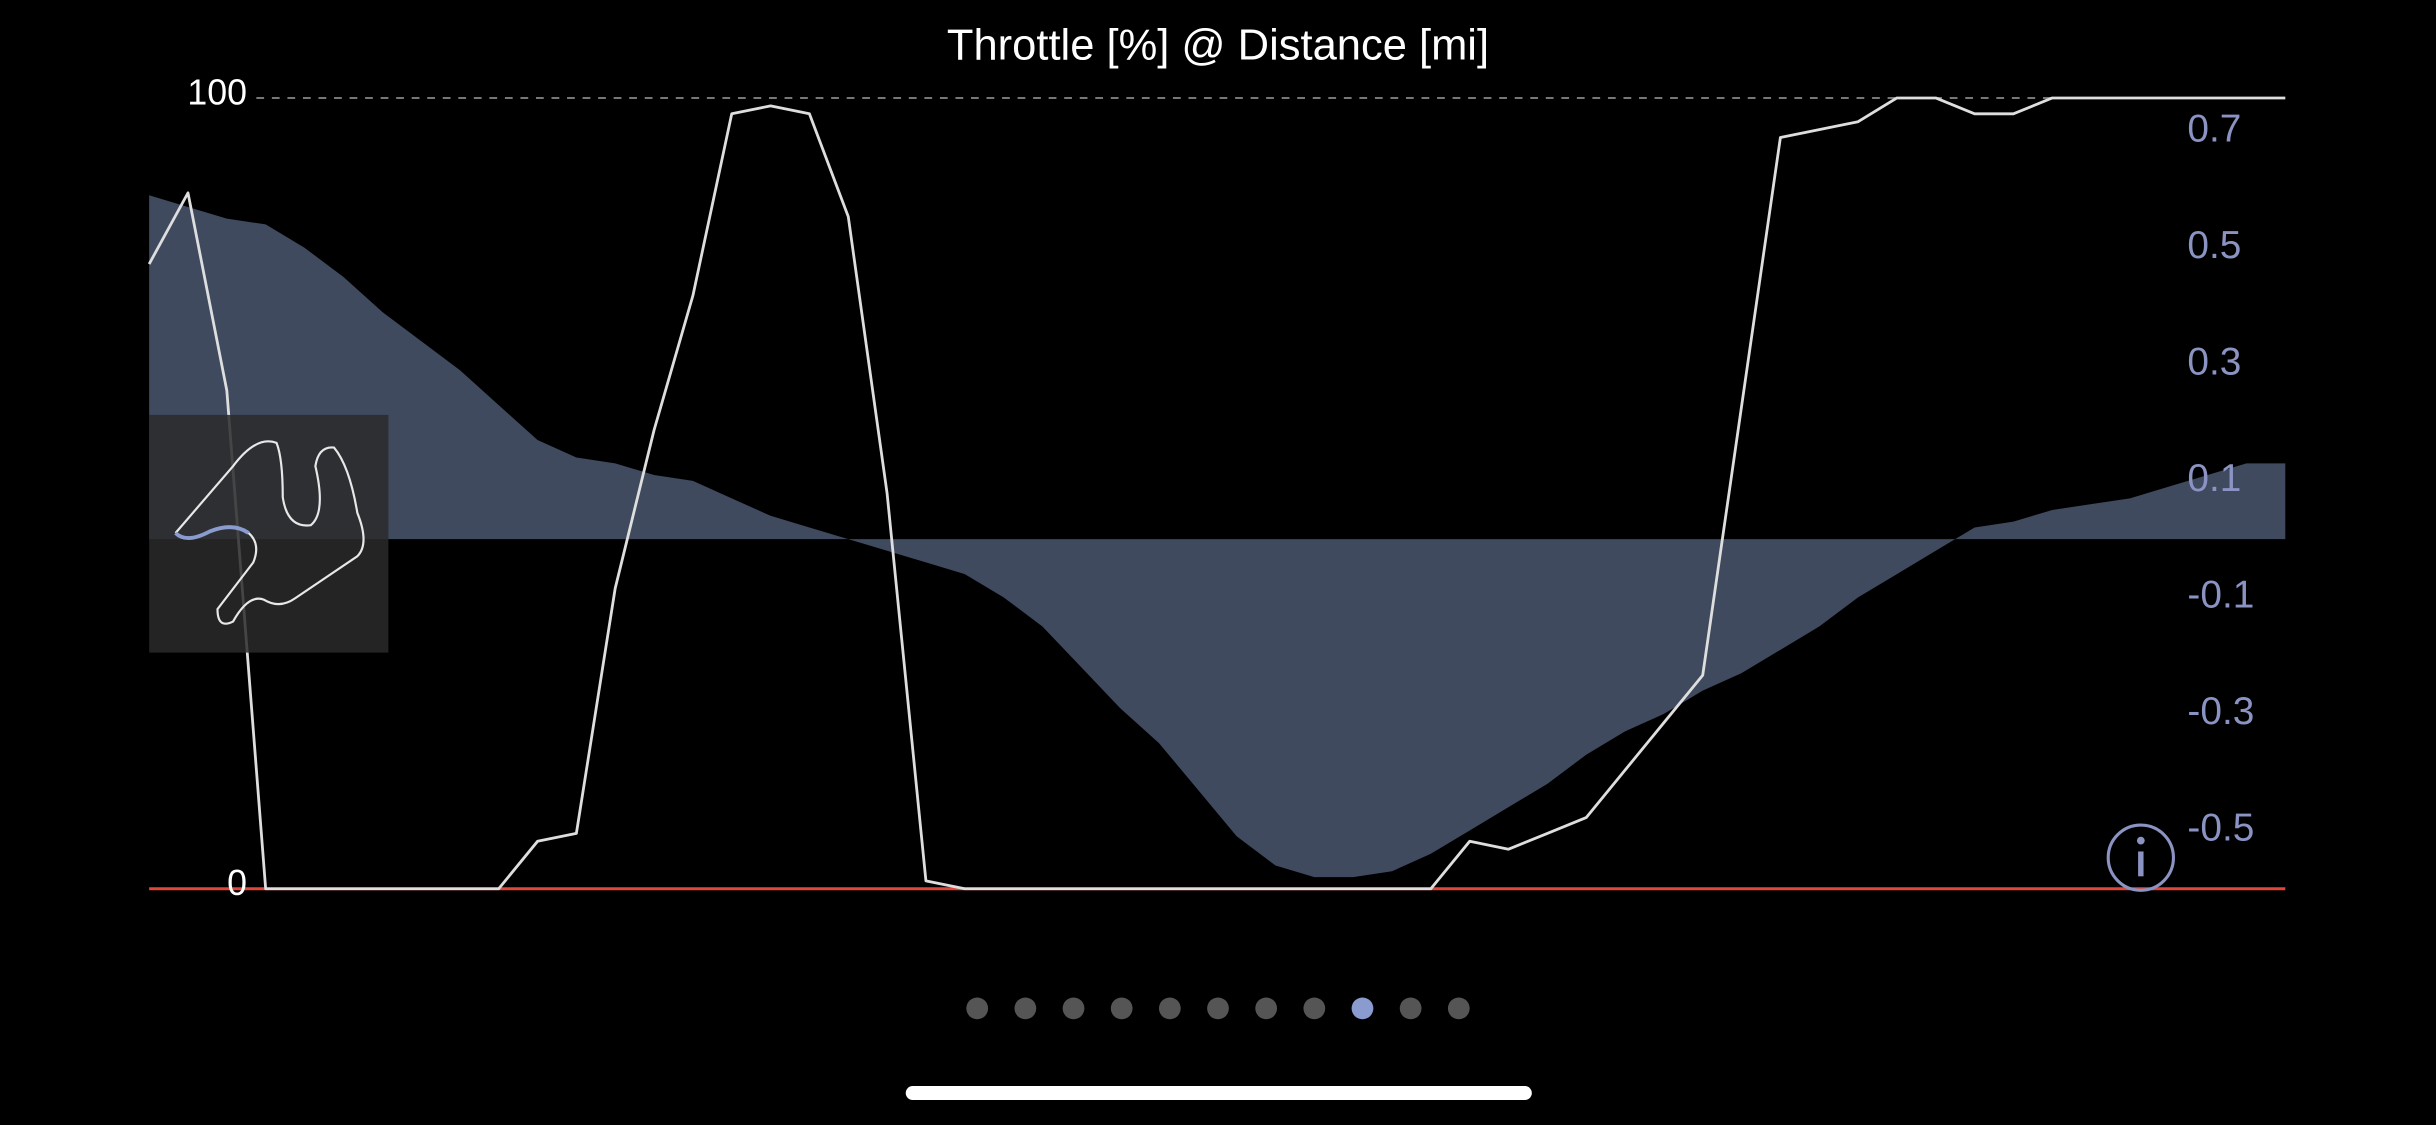 This screenshot has width=2436, height=1125. What do you see at coordinates (2214, 478) in the screenshot?
I see `y2-tick-label: 0.1` at bounding box center [2214, 478].